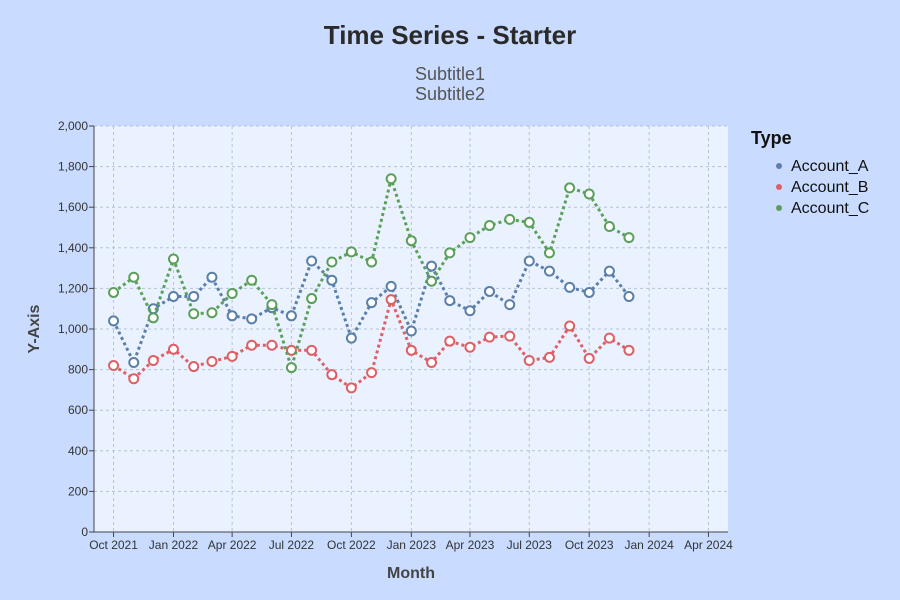 This screenshot has width=900, height=600. Describe the element at coordinates (174, 545) in the screenshot. I see `x-tick-label: Jan 2022` at that location.